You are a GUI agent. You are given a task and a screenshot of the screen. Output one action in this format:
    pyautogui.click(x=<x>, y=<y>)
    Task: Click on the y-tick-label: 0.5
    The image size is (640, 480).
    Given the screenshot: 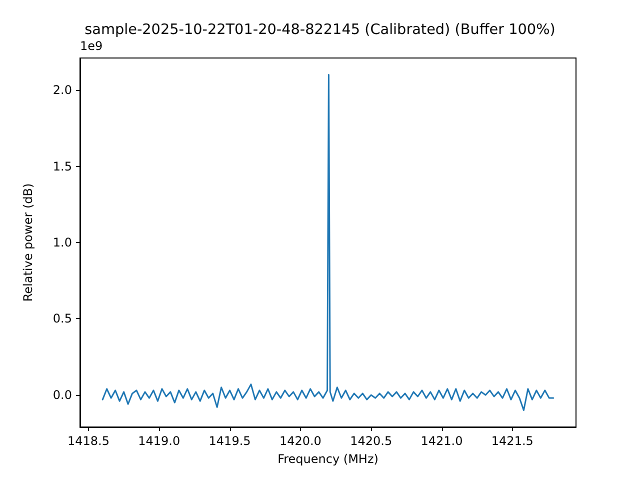 What is the action you would take?
    pyautogui.click(x=62, y=319)
    